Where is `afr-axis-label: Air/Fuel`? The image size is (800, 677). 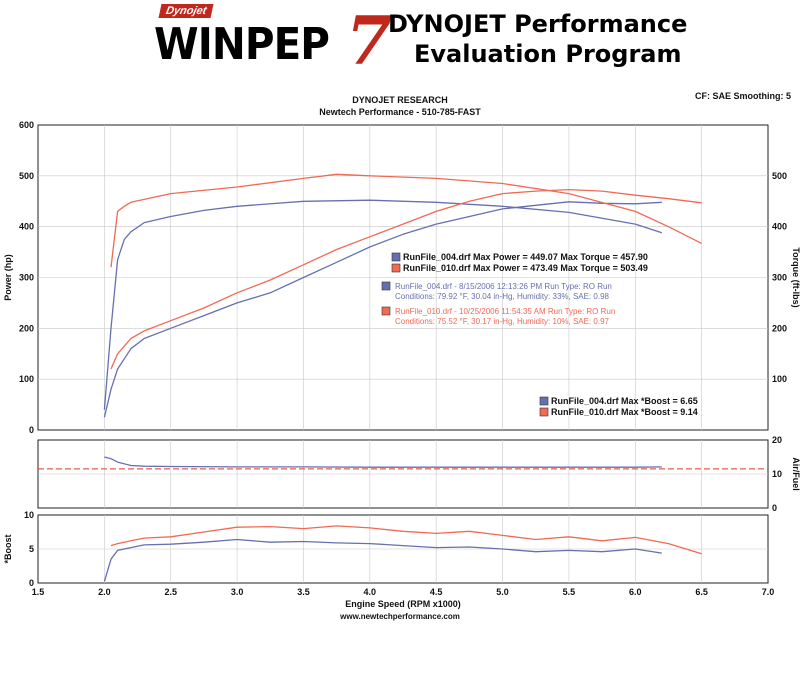
afr-axis-label: Air/Fuel is located at coordinates (795, 474).